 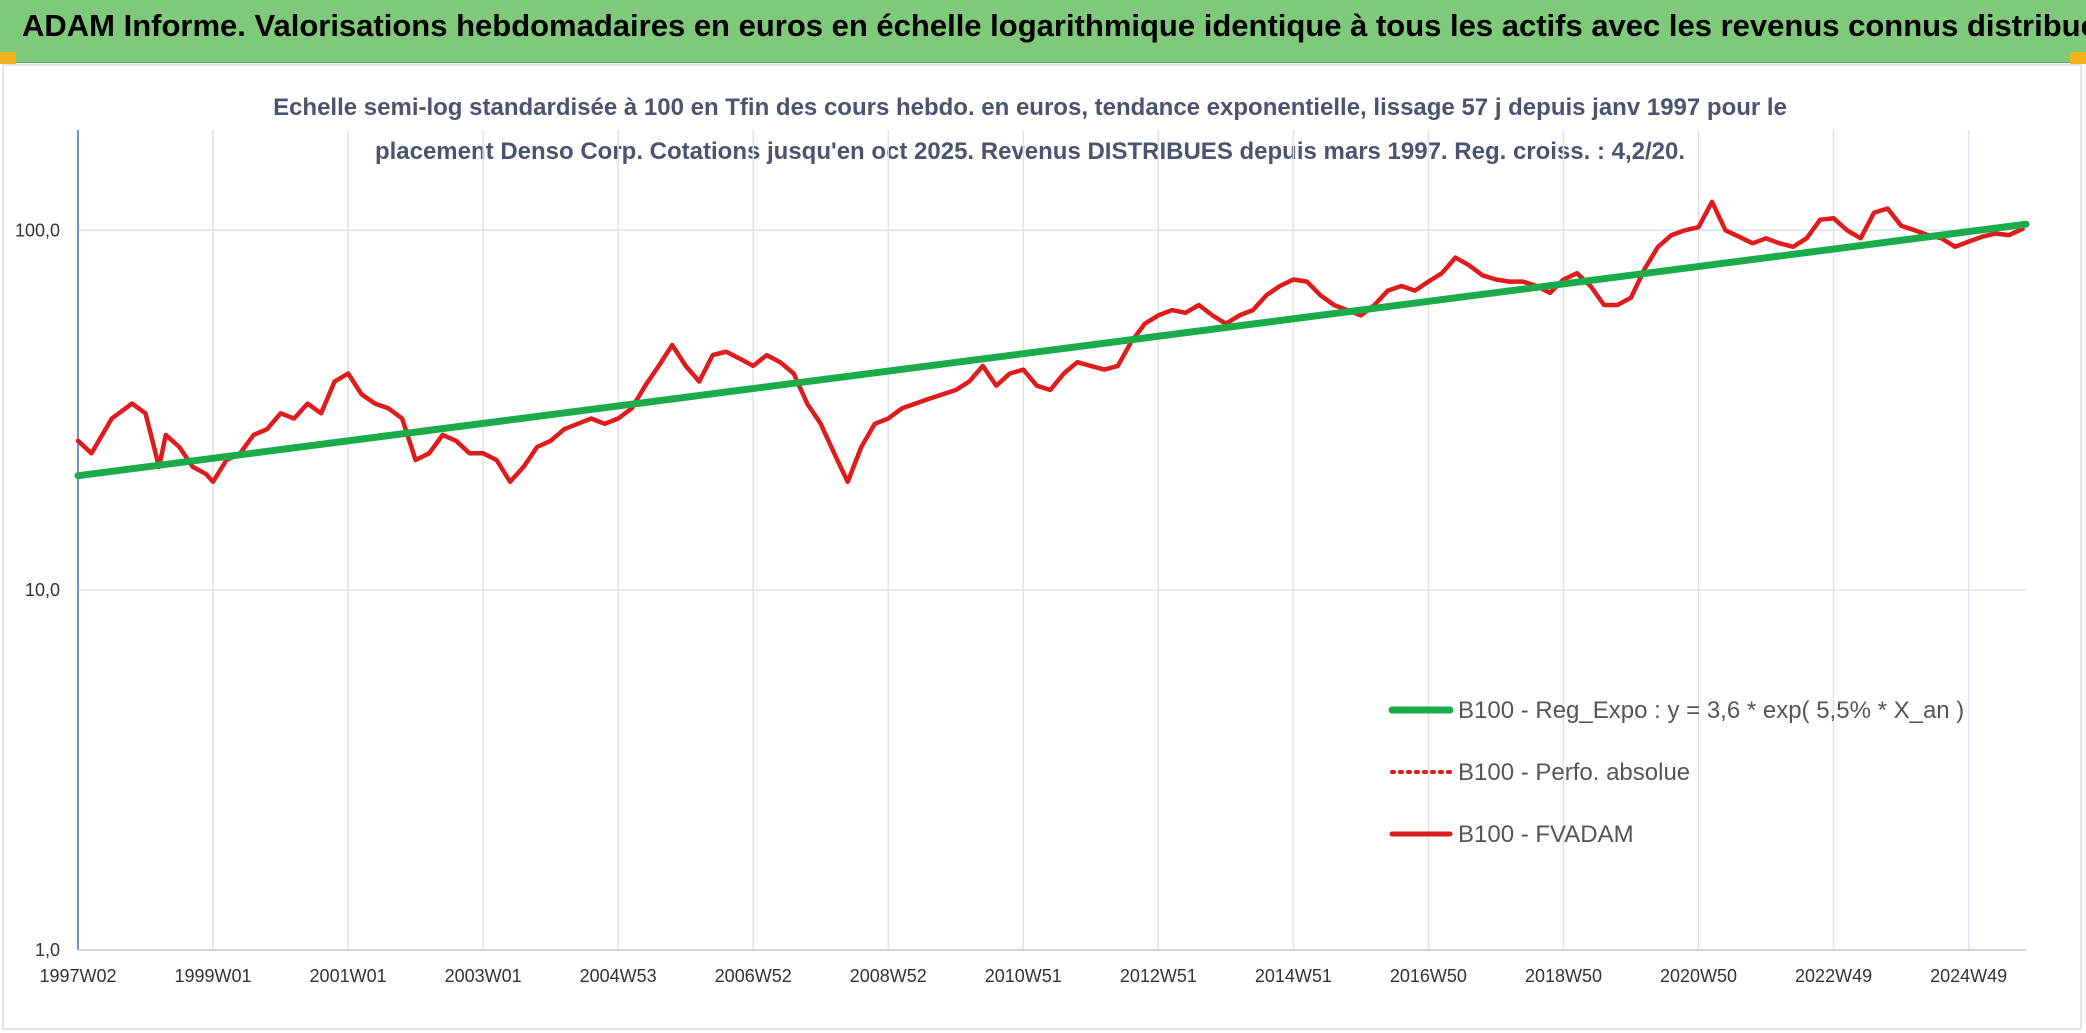 What do you see at coordinates (618, 976) in the screenshot?
I see `x-tick-label: 2004W53` at bounding box center [618, 976].